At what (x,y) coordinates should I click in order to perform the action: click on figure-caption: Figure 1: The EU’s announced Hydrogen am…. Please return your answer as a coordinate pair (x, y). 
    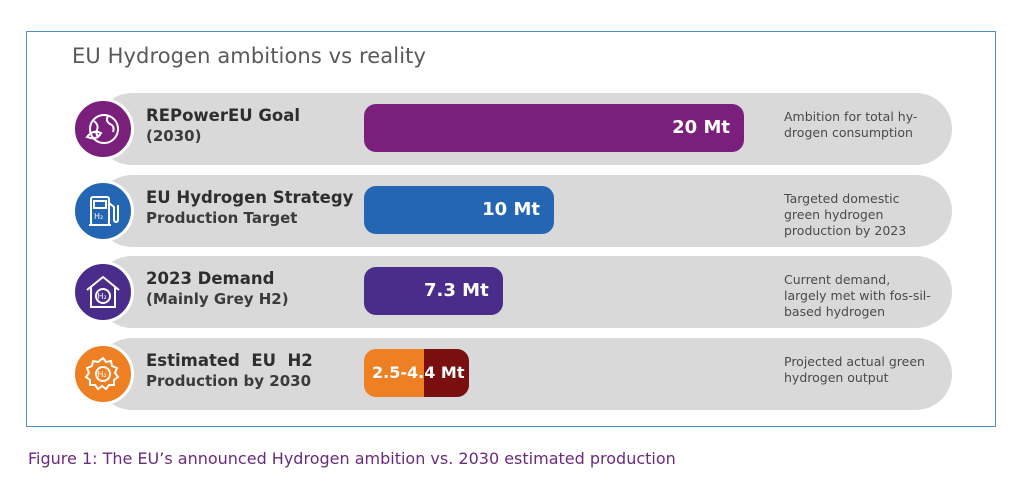
    Looking at the image, I should click on (352, 458).